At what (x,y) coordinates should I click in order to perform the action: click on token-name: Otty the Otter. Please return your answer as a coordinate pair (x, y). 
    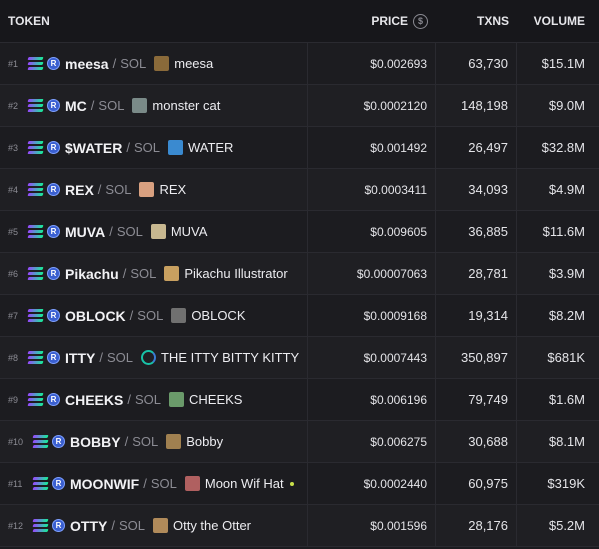
    Looking at the image, I should click on (212, 525).